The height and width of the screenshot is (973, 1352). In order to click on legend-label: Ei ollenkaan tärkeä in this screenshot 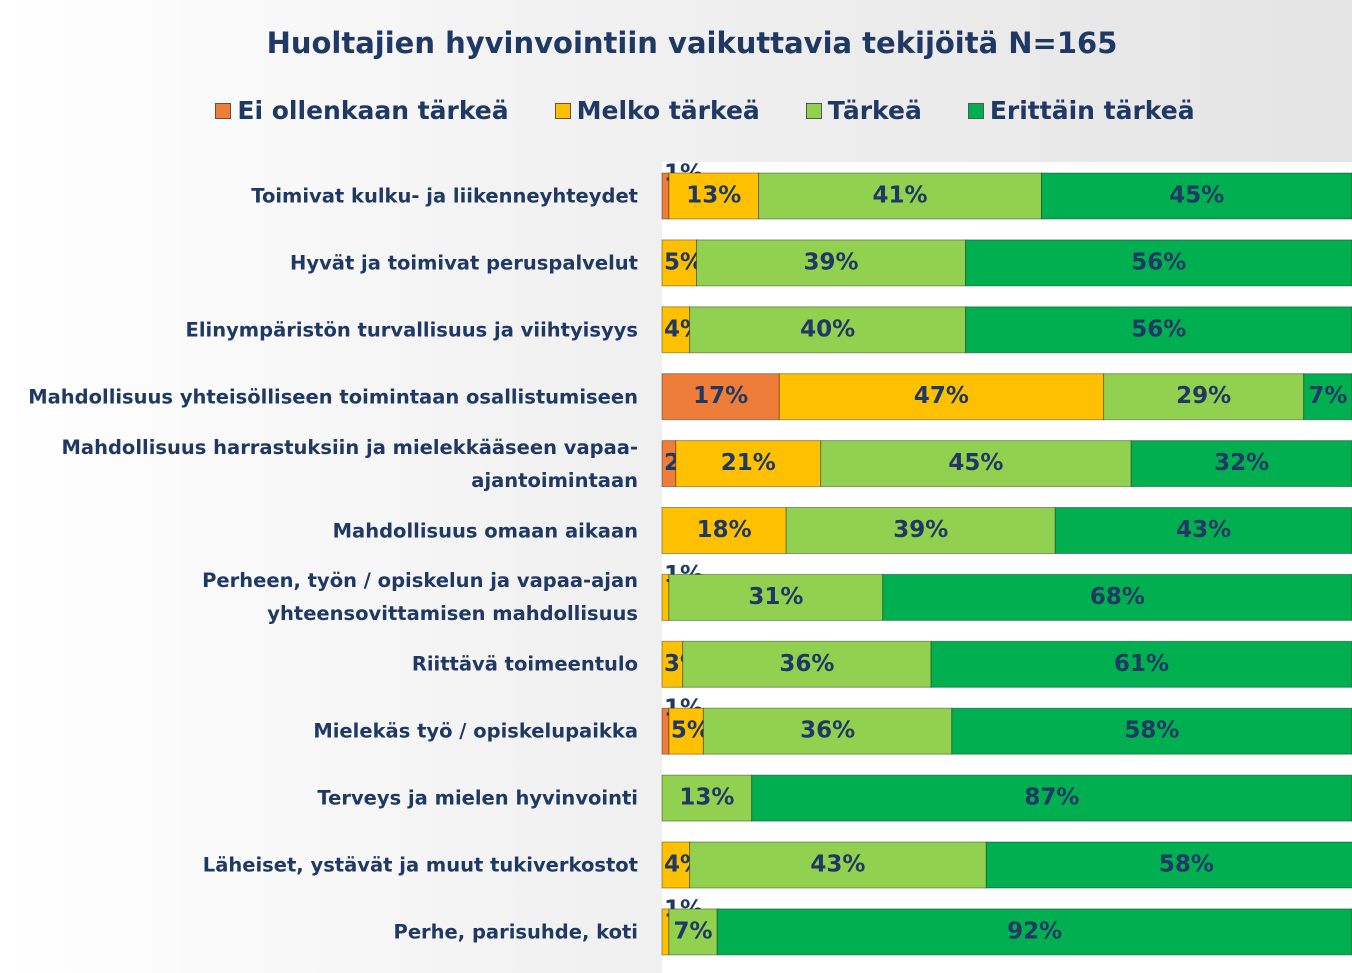, I will do `click(373, 110)`.